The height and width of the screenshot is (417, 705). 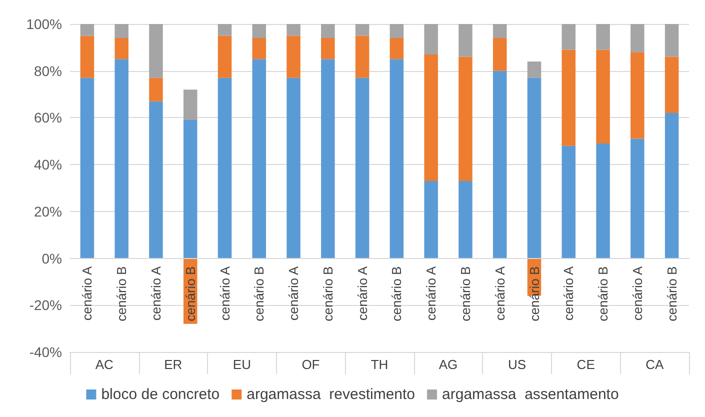 What do you see at coordinates (48, 118) in the screenshot?
I see `y-tick-label: 60%` at bounding box center [48, 118].